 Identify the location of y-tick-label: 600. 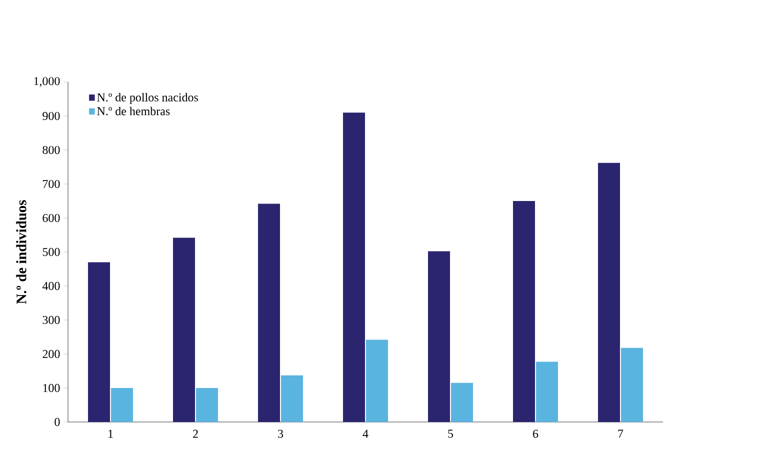
(51, 218).